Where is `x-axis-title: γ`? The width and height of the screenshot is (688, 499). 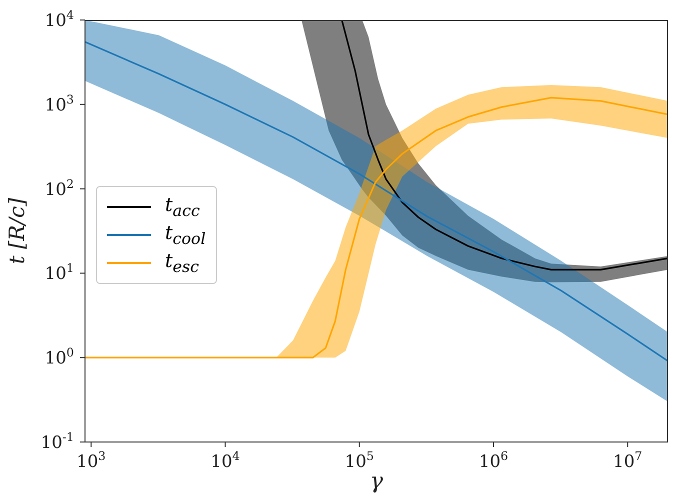 x-axis-title: γ is located at coordinates (377, 481).